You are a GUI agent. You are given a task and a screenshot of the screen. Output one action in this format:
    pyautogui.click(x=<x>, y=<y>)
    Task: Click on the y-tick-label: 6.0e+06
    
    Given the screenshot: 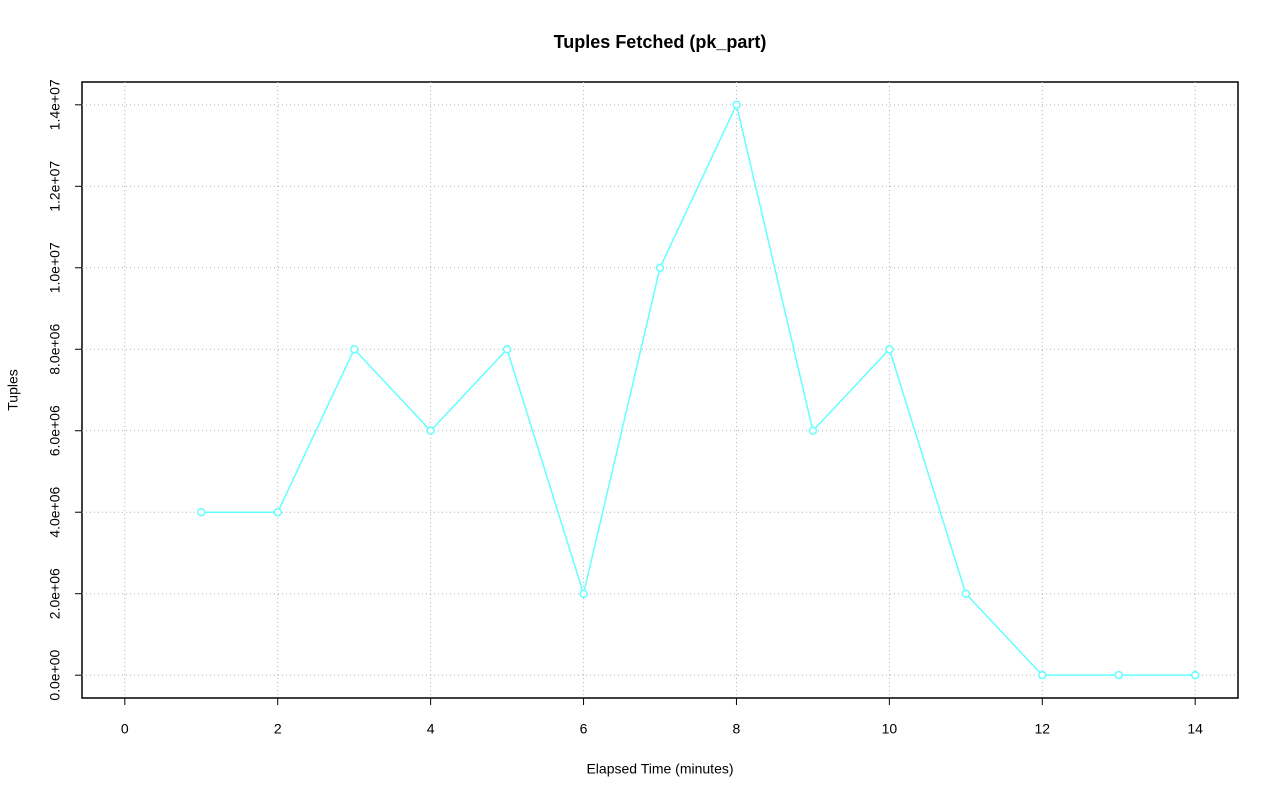 What is the action you would take?
    pyautogui.click(x=55, y=430)
    